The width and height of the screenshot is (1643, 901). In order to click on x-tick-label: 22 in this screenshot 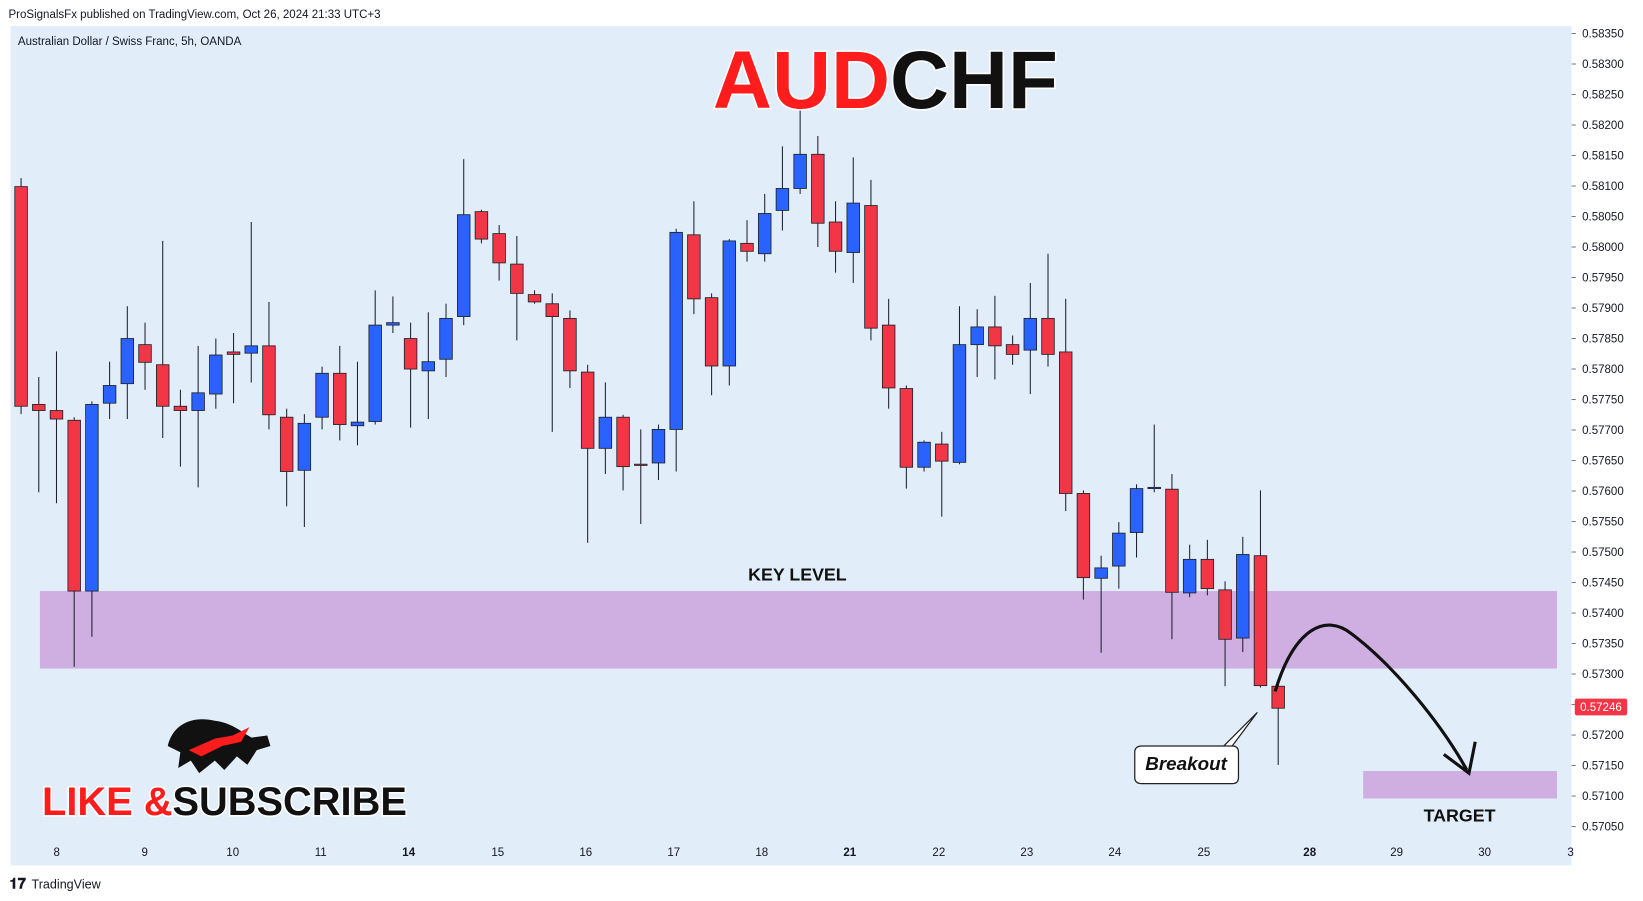, I will do `click(938, 853)`.